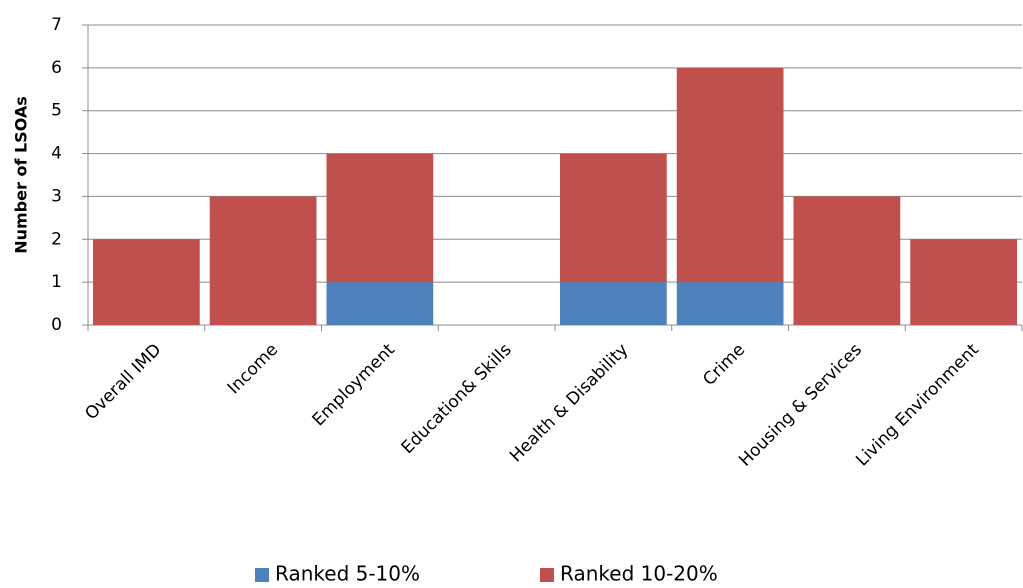 The image size is (1023, 588). What do you see at coordinates (569, 403) in the screenshot?
I see `x-tick-label: Health & Disability` at bounding box center [569, 403].